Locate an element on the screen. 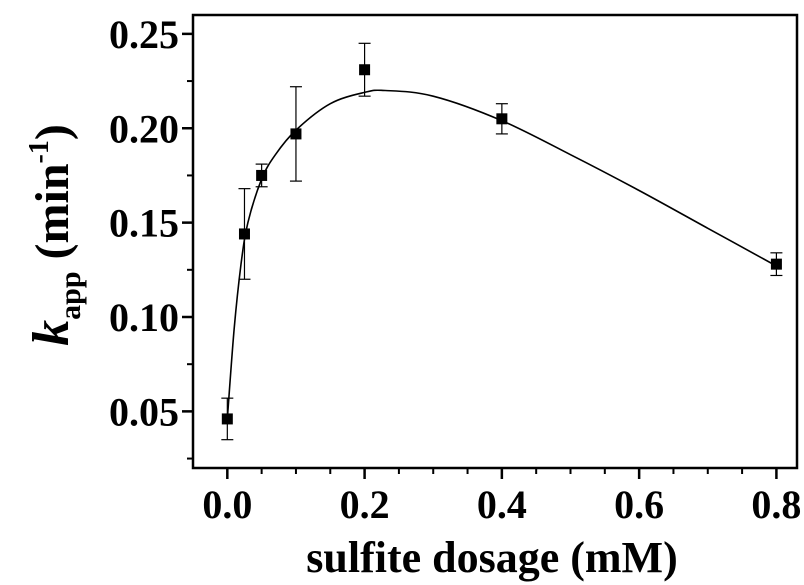 Image resolution: width=804 pixels, height=585 pixels. y-axis-unit-open: (min is located at coordinates (52, 211).